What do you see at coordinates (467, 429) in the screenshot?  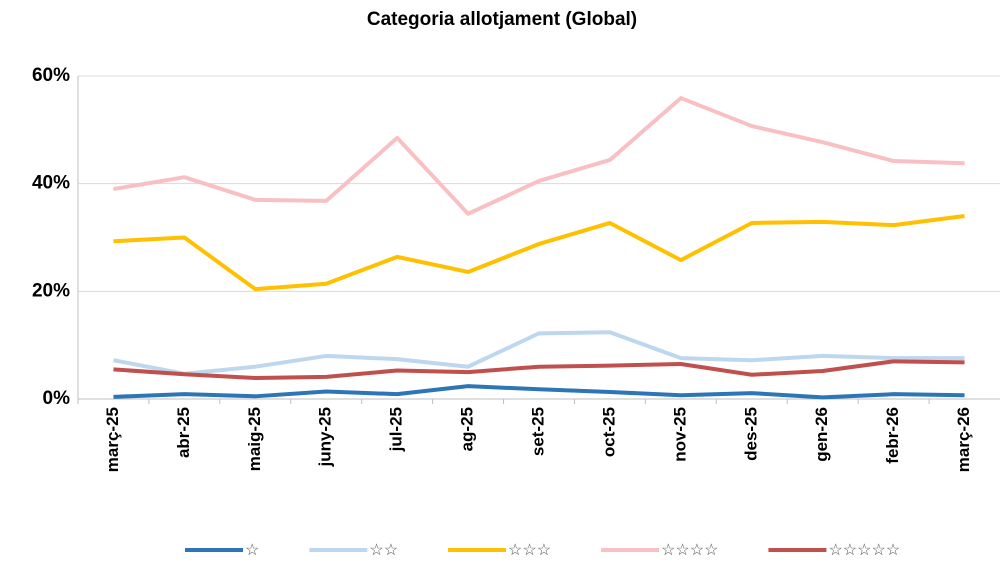 I see `x-tick-label: ag-25` at bounding box center [467, 429].